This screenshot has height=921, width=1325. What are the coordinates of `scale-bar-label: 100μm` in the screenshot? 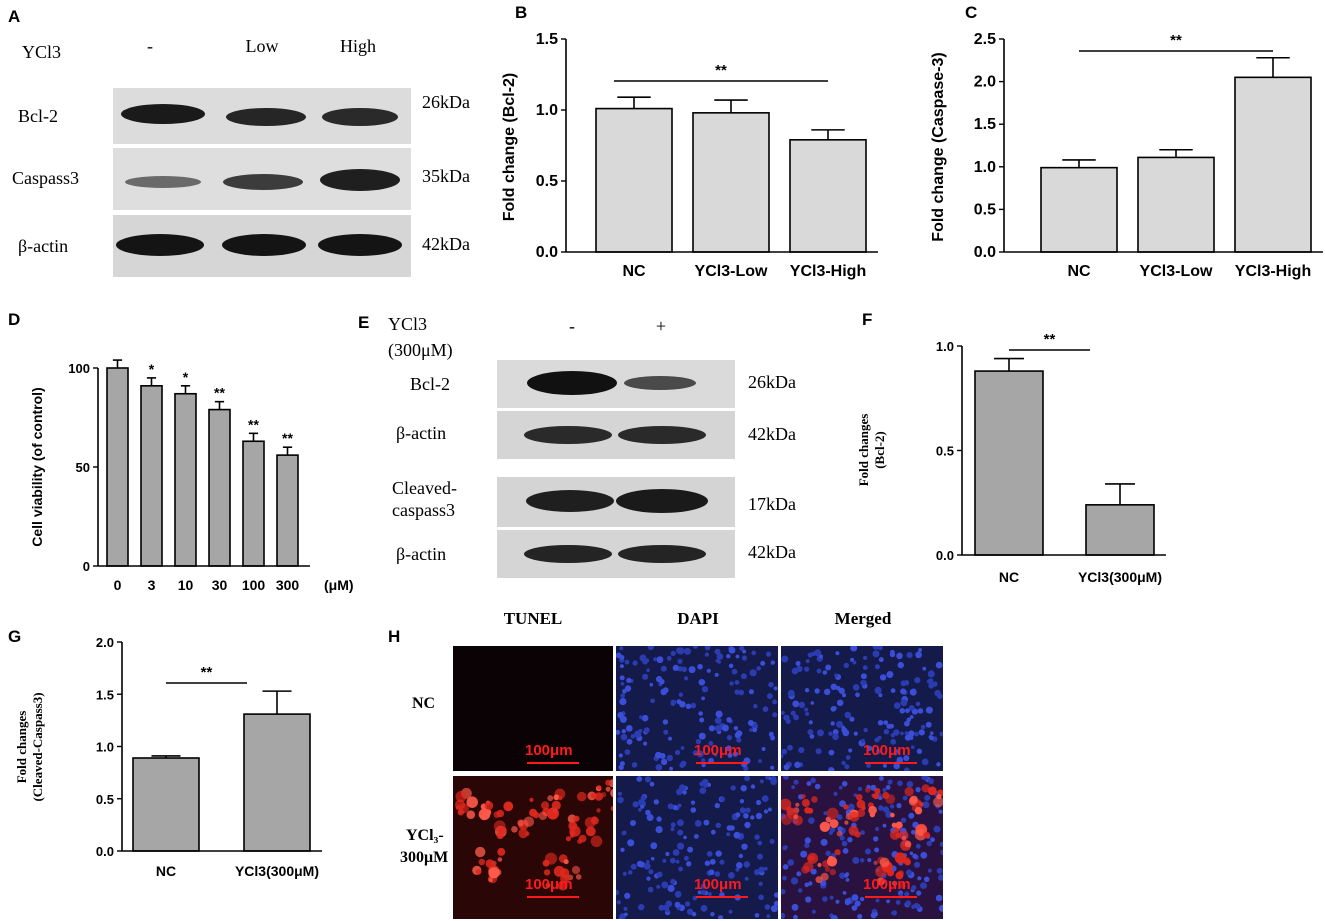 It's located at (887, 884).